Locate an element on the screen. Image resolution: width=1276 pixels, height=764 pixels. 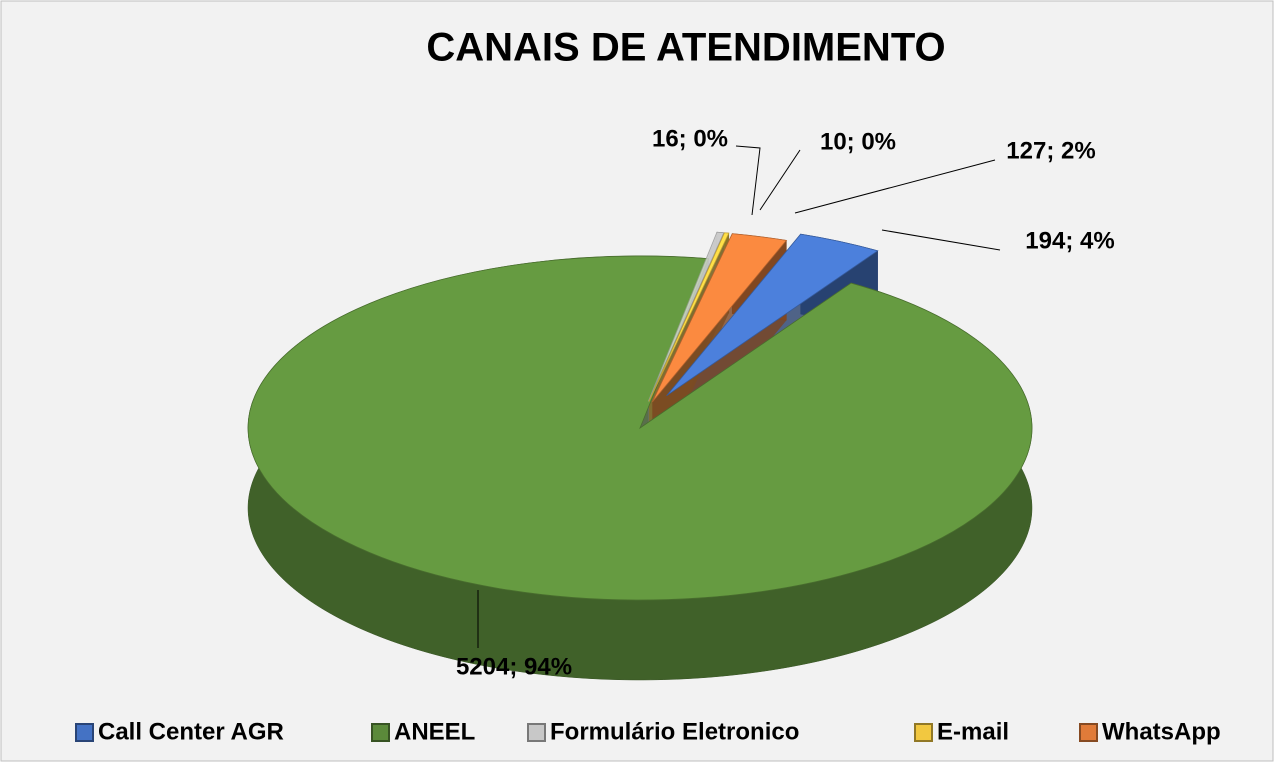
data-label: 16; 0% is located at coordinates (690, 138).